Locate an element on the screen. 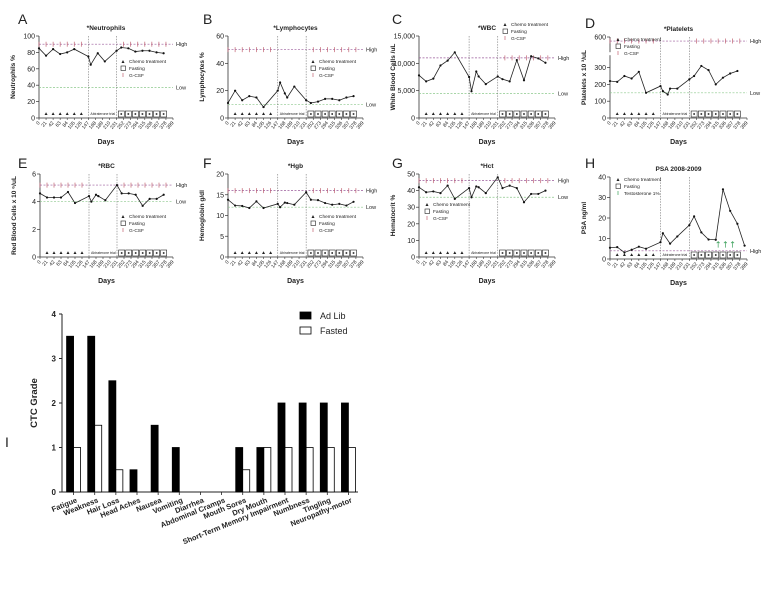  panel-letter: H is located at coordinates (590, 163).